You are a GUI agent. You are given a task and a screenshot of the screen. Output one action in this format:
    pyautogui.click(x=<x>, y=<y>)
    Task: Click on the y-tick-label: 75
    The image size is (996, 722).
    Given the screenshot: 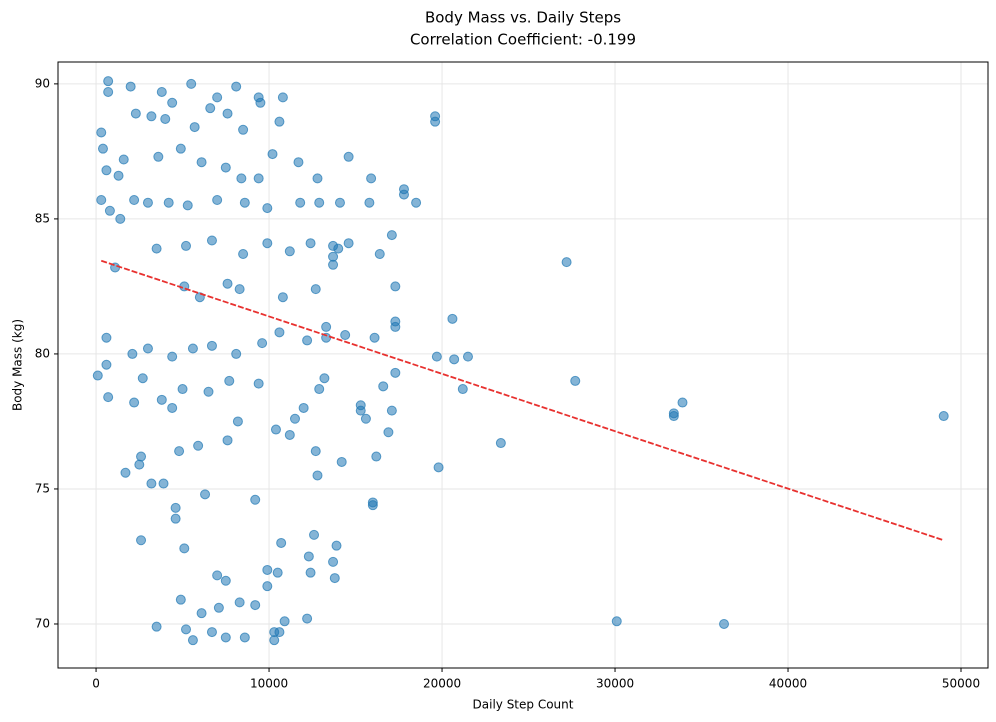 What is the action you would take?
    pyautogui.click(x=42, y=488)
    